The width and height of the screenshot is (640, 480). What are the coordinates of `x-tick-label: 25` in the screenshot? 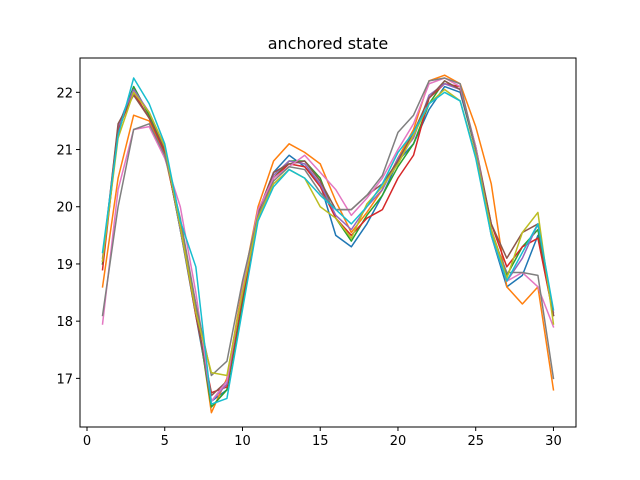 It's located at (475, 441).